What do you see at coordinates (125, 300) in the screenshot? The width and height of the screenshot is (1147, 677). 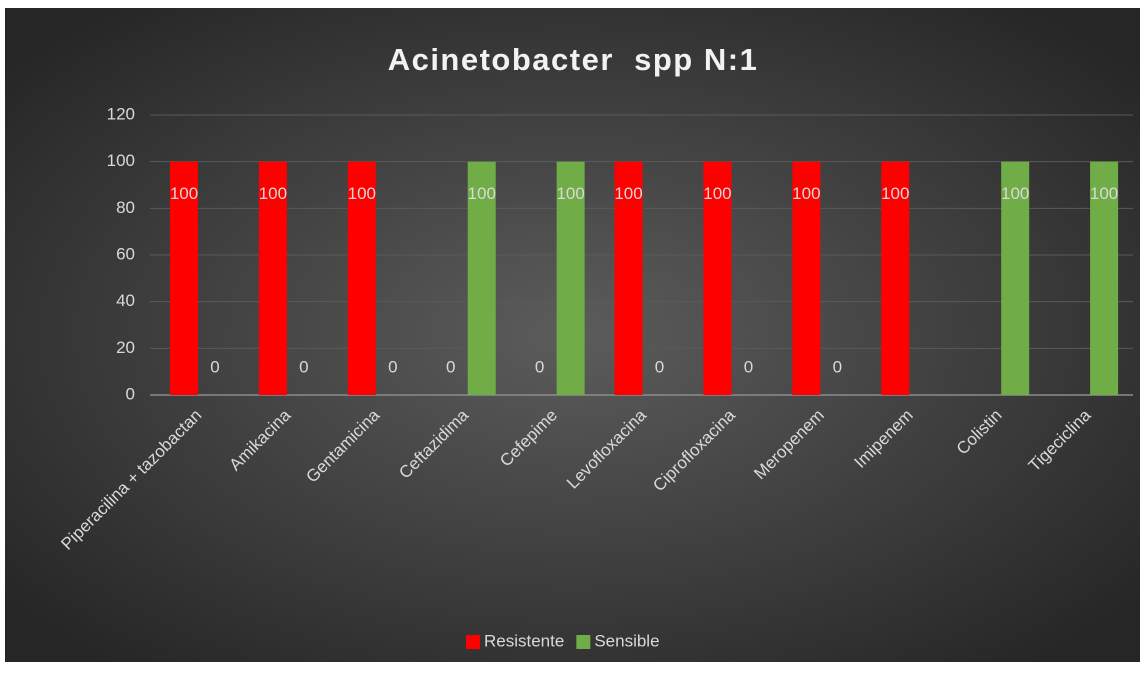 I see `y-tick-label: 40` at bounding box center [125, 300].